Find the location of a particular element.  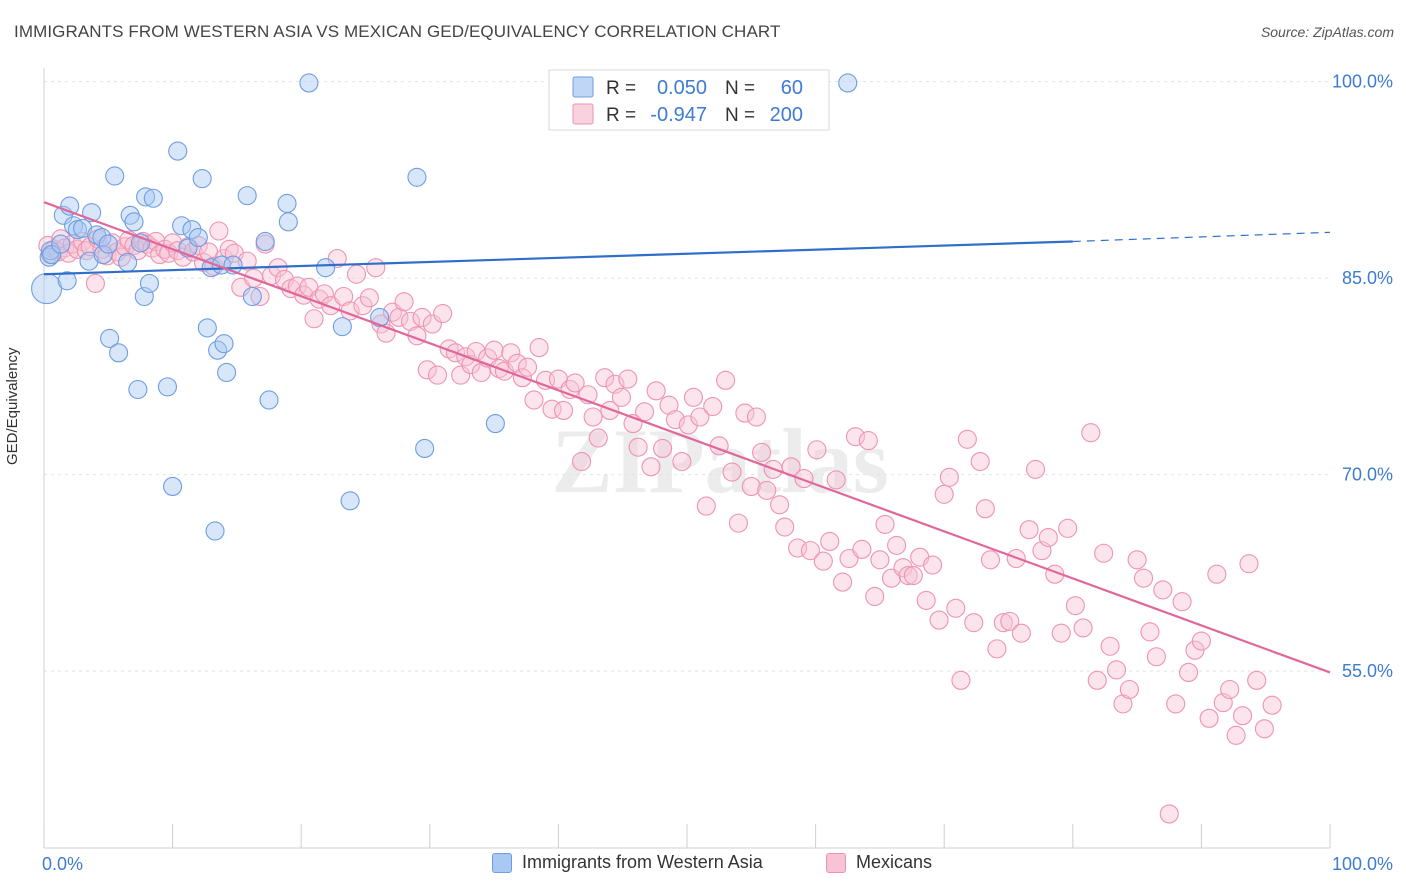

legend-r-value: -0.947 is located at coordinates (678, 115).